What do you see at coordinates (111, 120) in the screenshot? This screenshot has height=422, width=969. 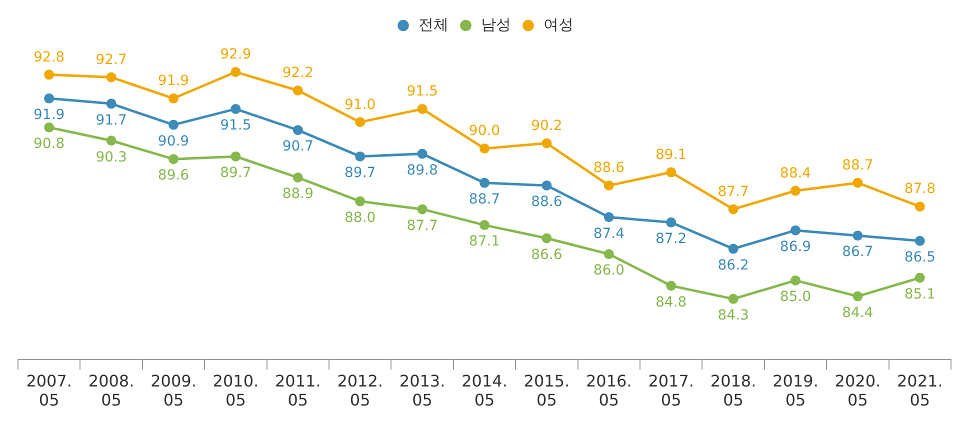 I see `data-label: 91.7` at bounding box center [111, 120].